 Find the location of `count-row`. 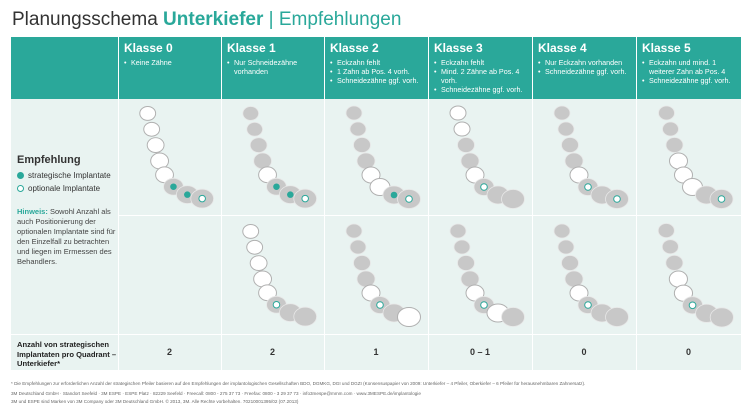

count-row is located at coordinates (376, 352).